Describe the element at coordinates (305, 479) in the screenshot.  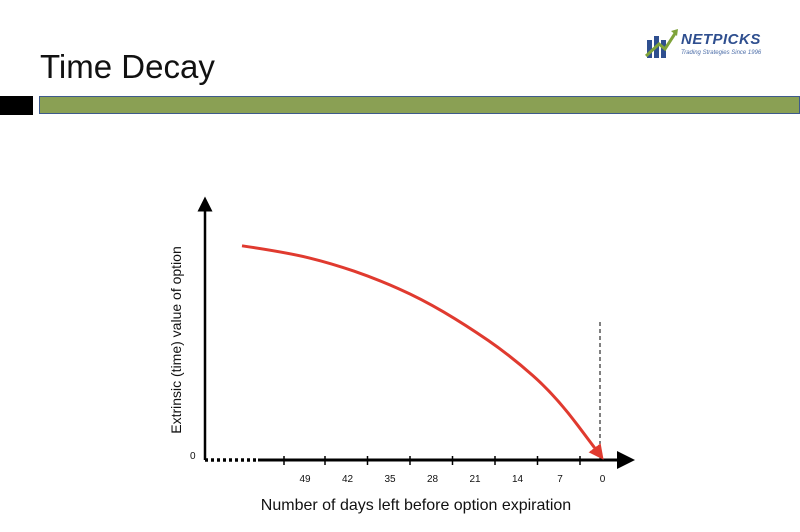
I see `x-tick-label-49: 49` at that location.